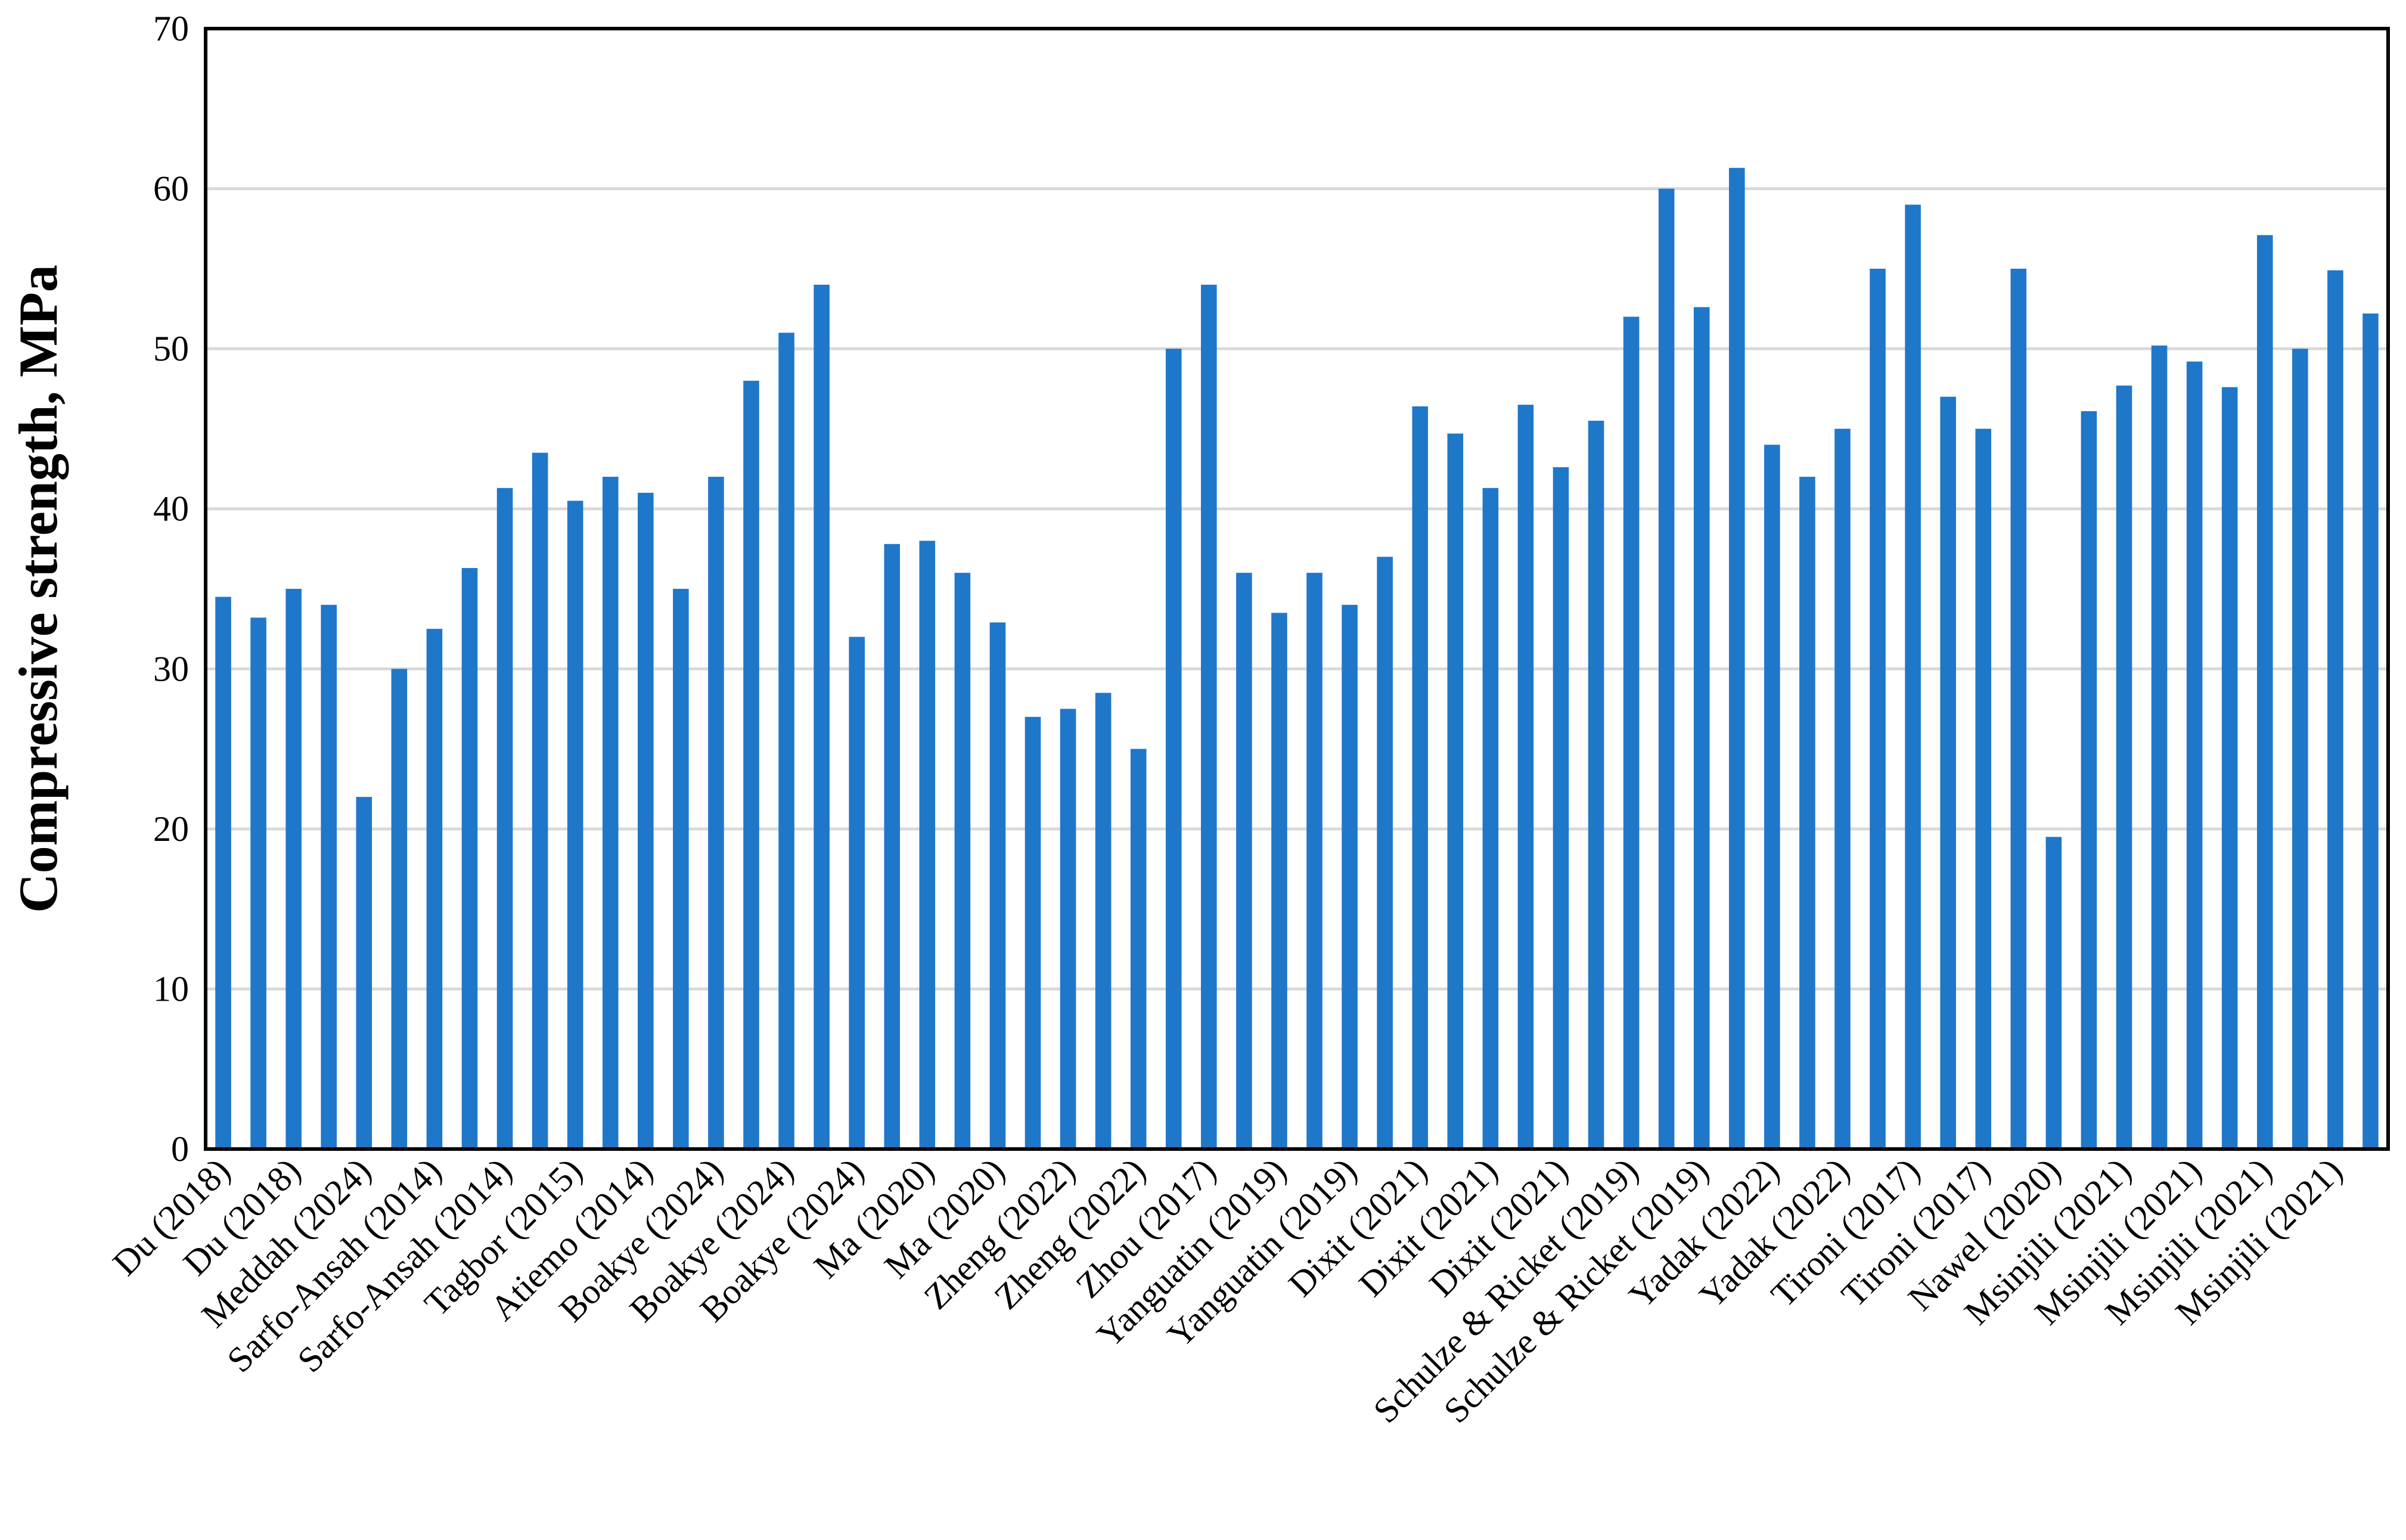 The height and width of the screenshot is (1540, 2406). What do you see at coordinates (180, 1149) in the screenshot?
I see `y-tick-label: 0` at bounding box center [180, 1149].